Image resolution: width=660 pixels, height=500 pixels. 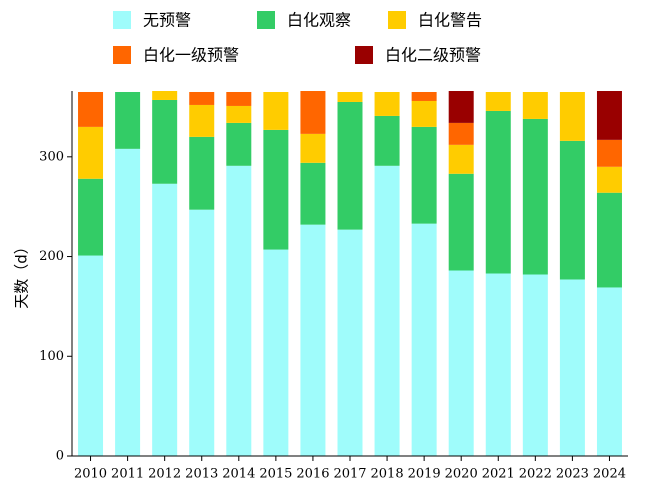 What do you see at coordinates (127, 474) in the screenshot?
I see `x-tick-label: 2011` at bounding box center [127, 474].